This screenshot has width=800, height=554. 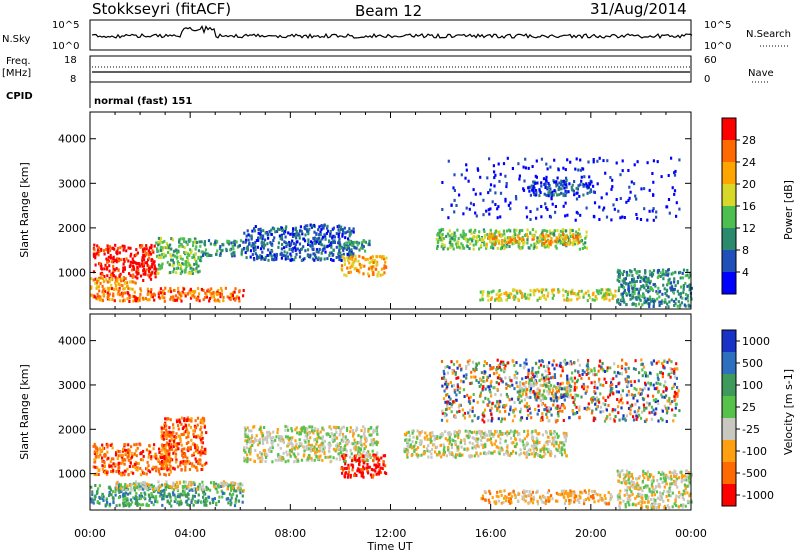 I want to click on noise-left-label: N.Sky, so click(x=16, y=39).